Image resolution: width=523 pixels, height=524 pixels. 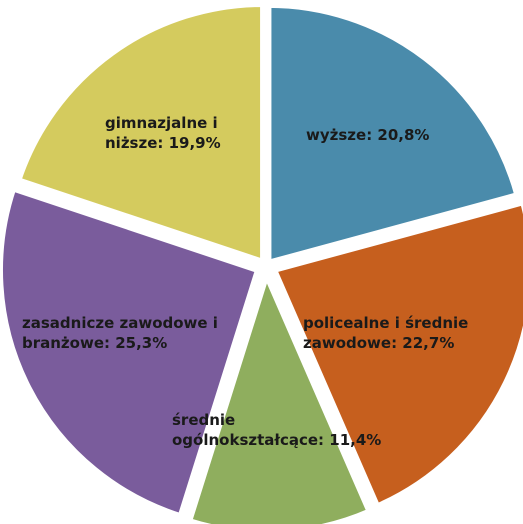 I want to click on slice-label-0: wyższe: 20,8%, so click(x=367, y=135).